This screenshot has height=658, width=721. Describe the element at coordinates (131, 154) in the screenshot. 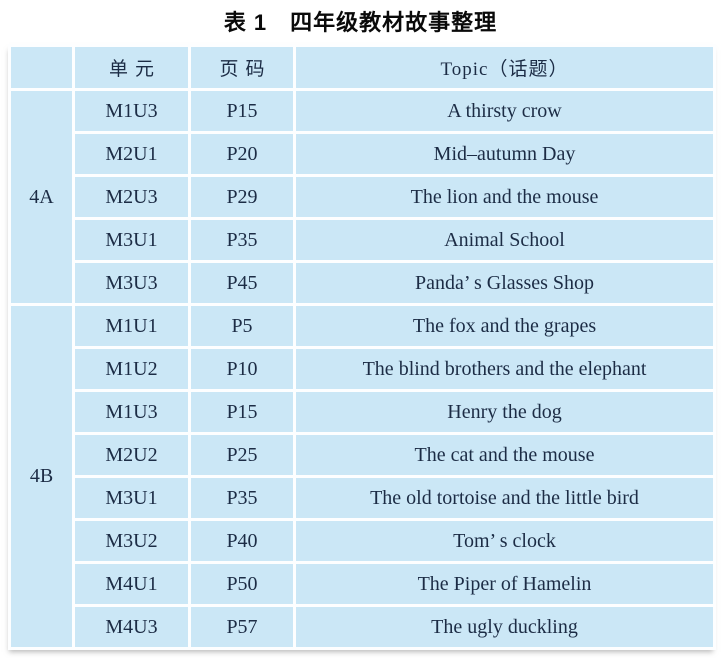

I see `unit-cell: M2U1` at that location.